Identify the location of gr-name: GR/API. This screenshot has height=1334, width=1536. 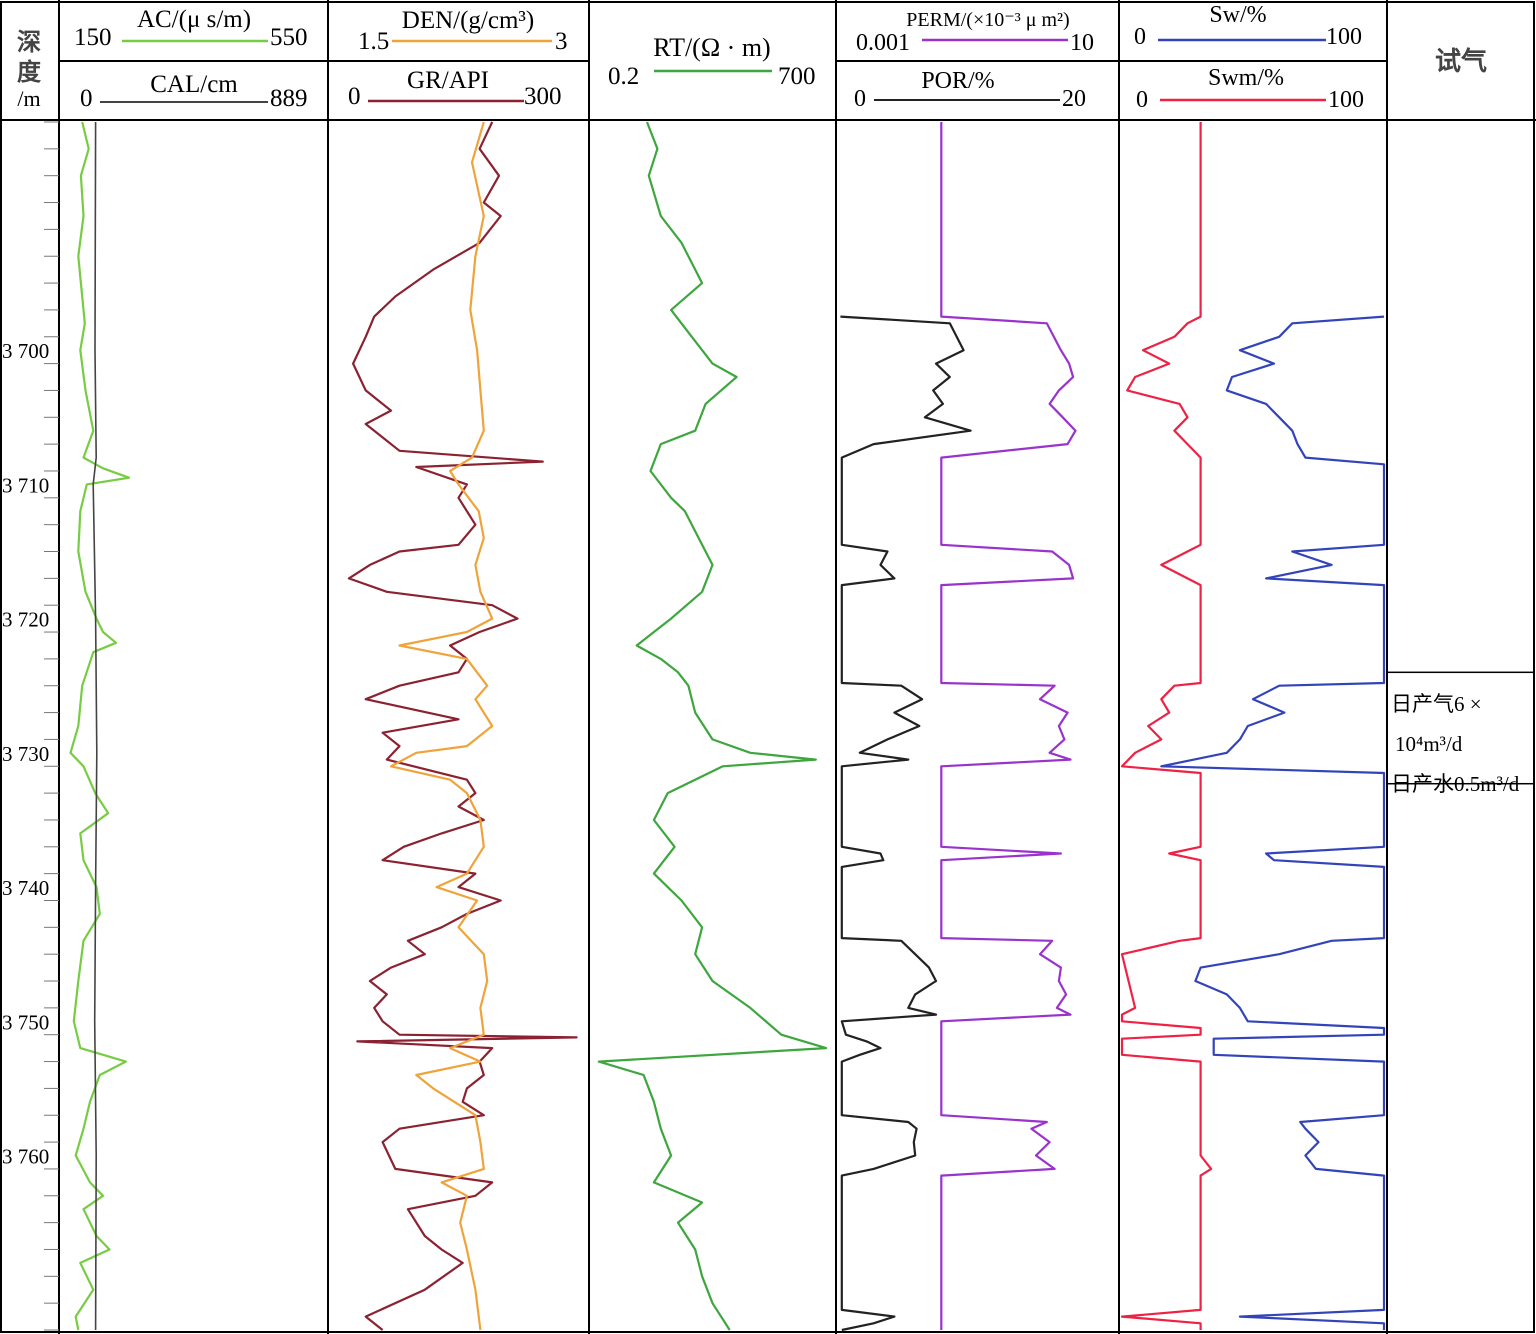
(448, 80).